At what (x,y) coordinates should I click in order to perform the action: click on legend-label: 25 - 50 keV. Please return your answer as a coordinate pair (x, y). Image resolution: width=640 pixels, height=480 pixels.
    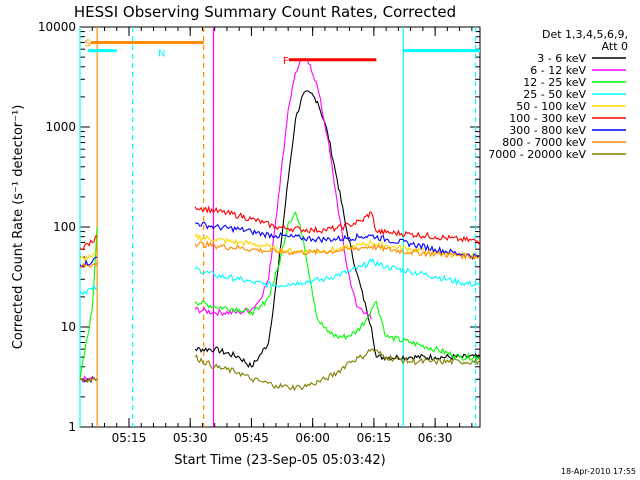
    Looking at the image, I should click on (554, 94).